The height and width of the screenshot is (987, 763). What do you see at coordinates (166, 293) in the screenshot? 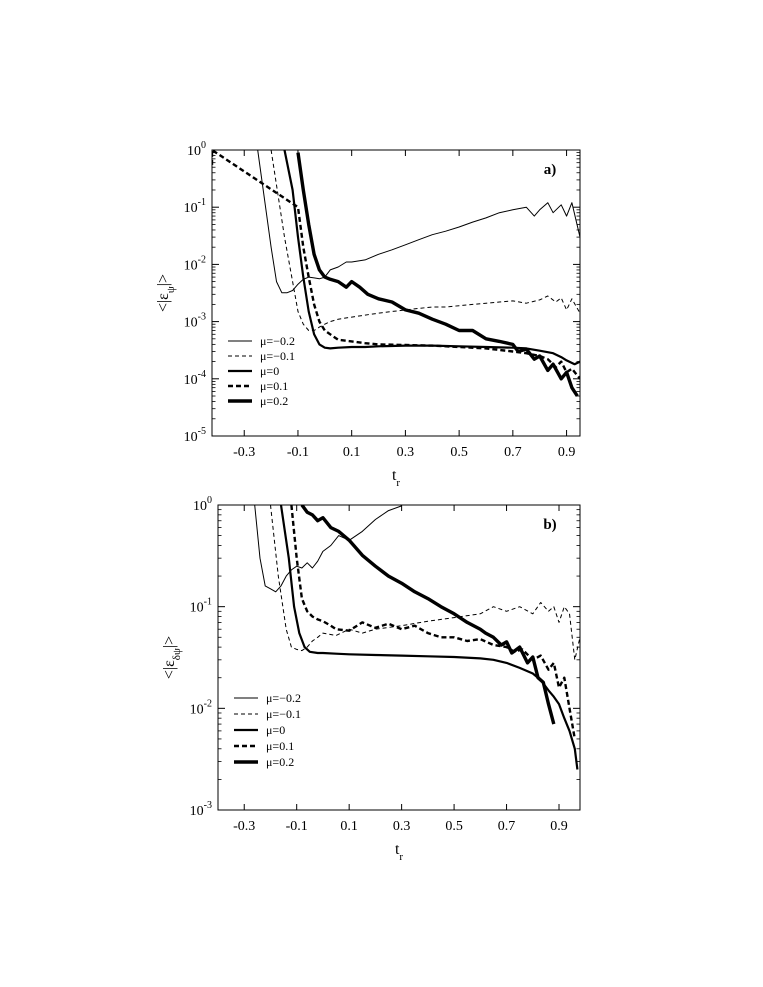
I see `y-axis-label: <|εψ|>` at bounding box center [166, 293].